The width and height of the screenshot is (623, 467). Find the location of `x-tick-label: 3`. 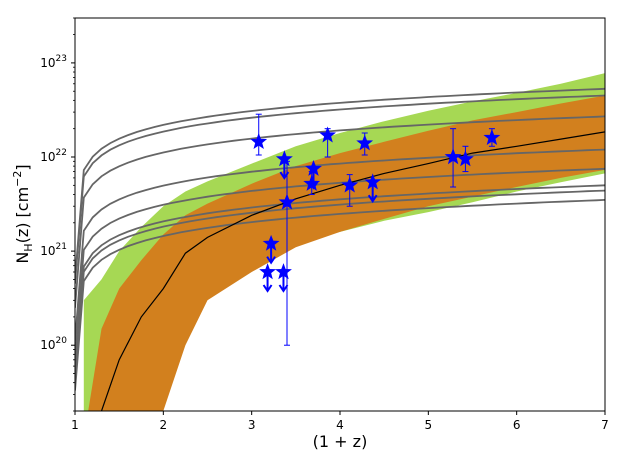

x-tick-label: 3 is located at coordinates (252, 425).